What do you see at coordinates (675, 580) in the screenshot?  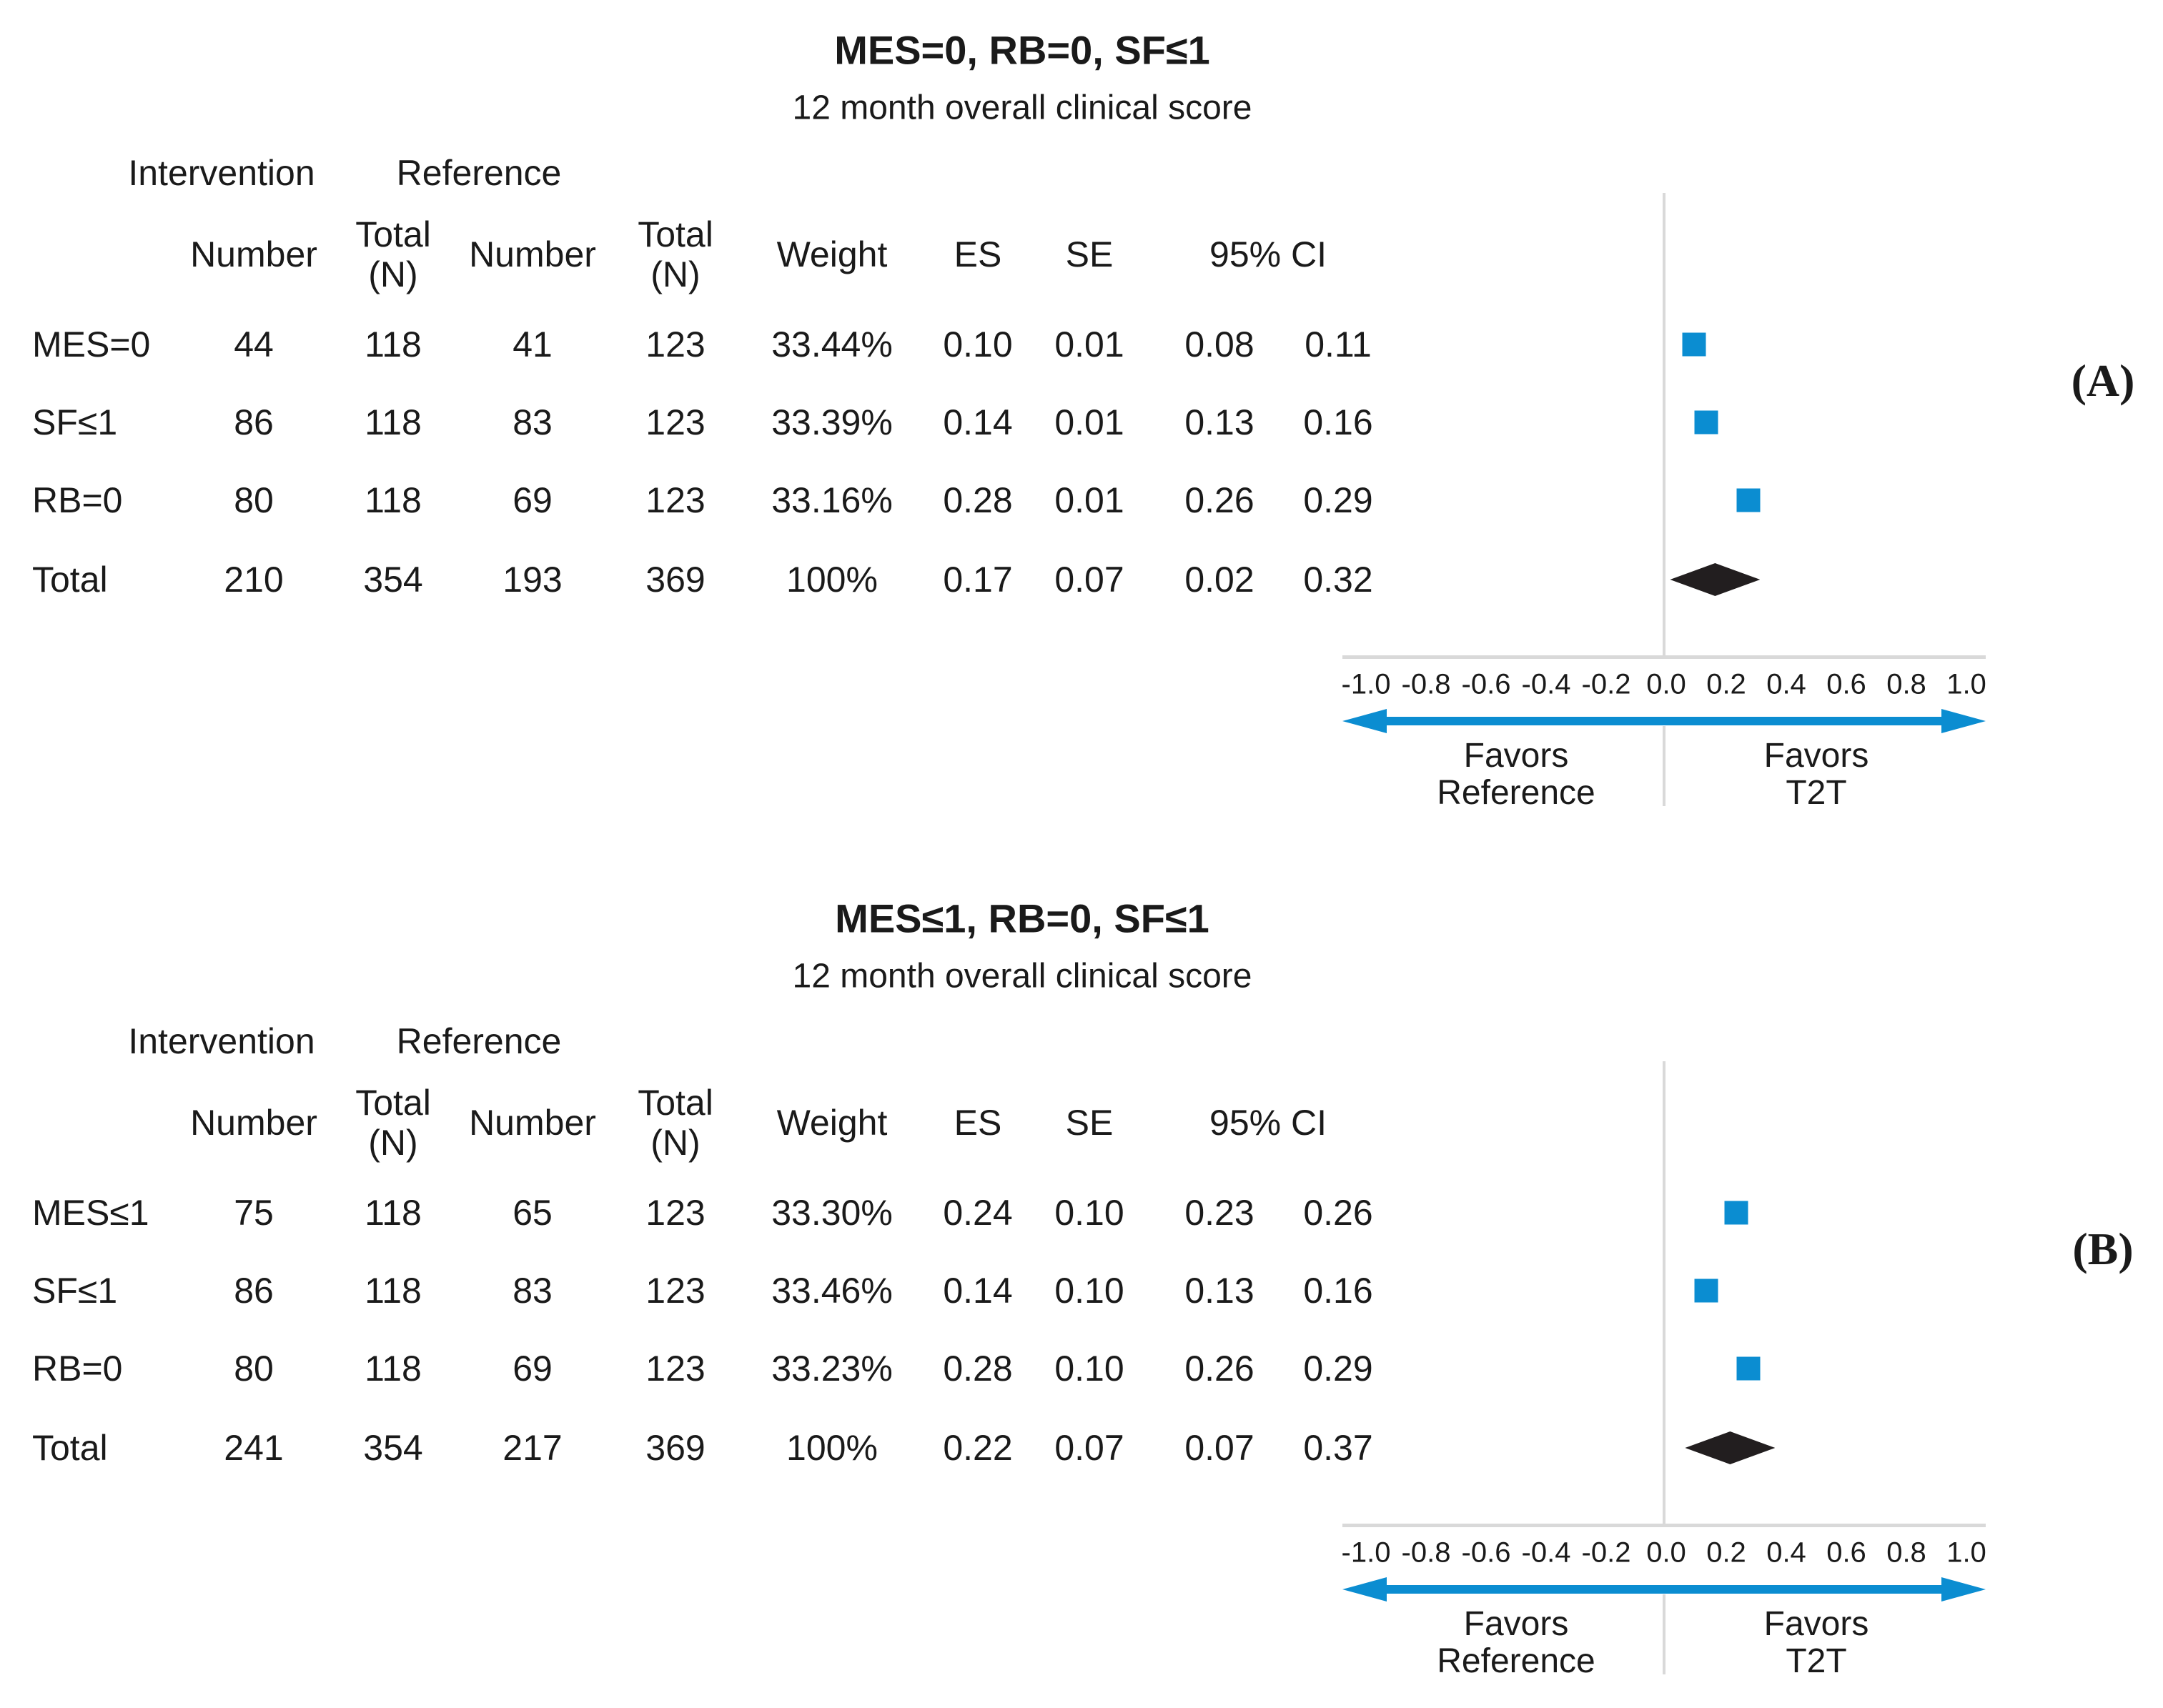 I see `table-cell-ref_total: 369` at bounding box center [675, 580].